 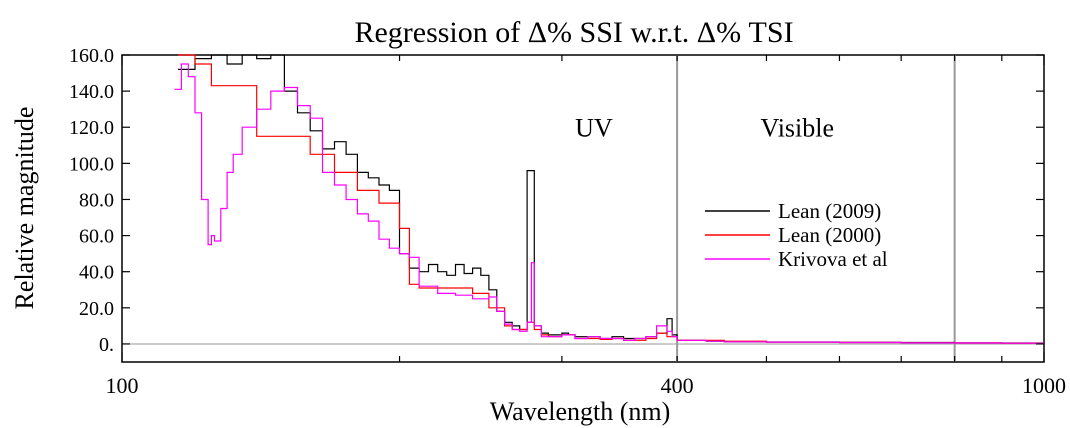 I want to click on legend: Lean (2009)Lean (2000)Krivova et al, so click(x=796, y=235).